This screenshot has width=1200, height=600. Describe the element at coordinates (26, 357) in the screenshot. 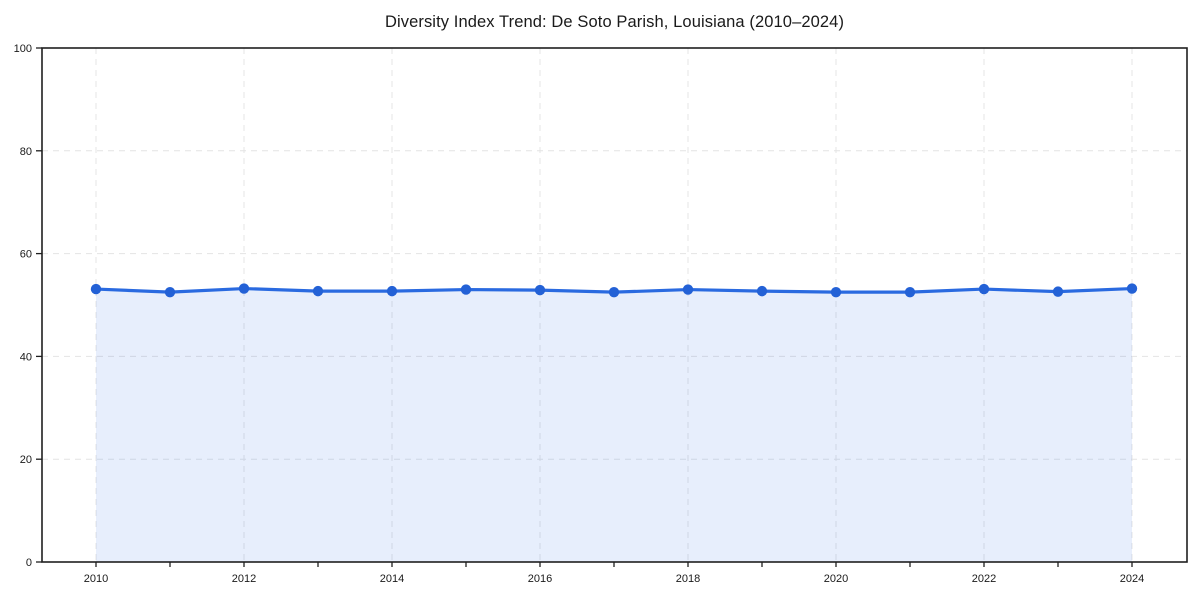

I see `y-tick-label: 40` at that location.